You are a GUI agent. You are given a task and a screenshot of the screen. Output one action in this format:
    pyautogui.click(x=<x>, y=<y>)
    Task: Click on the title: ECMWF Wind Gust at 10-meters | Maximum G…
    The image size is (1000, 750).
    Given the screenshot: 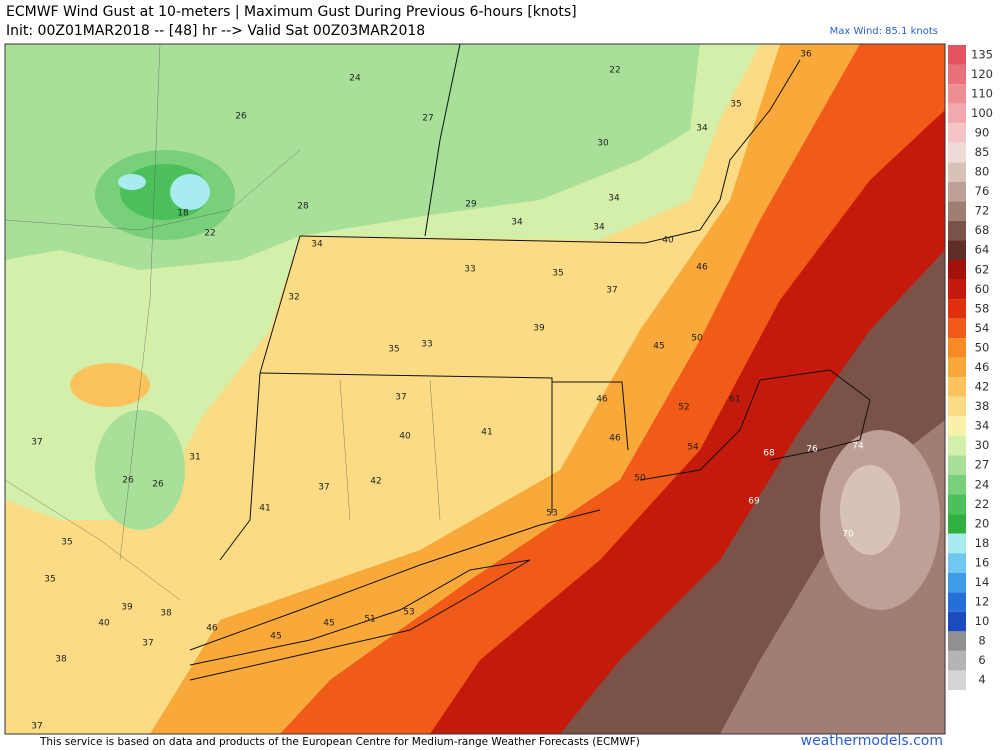 What is the action you would take?
    pyautogui.click(x=291, y=12)
    